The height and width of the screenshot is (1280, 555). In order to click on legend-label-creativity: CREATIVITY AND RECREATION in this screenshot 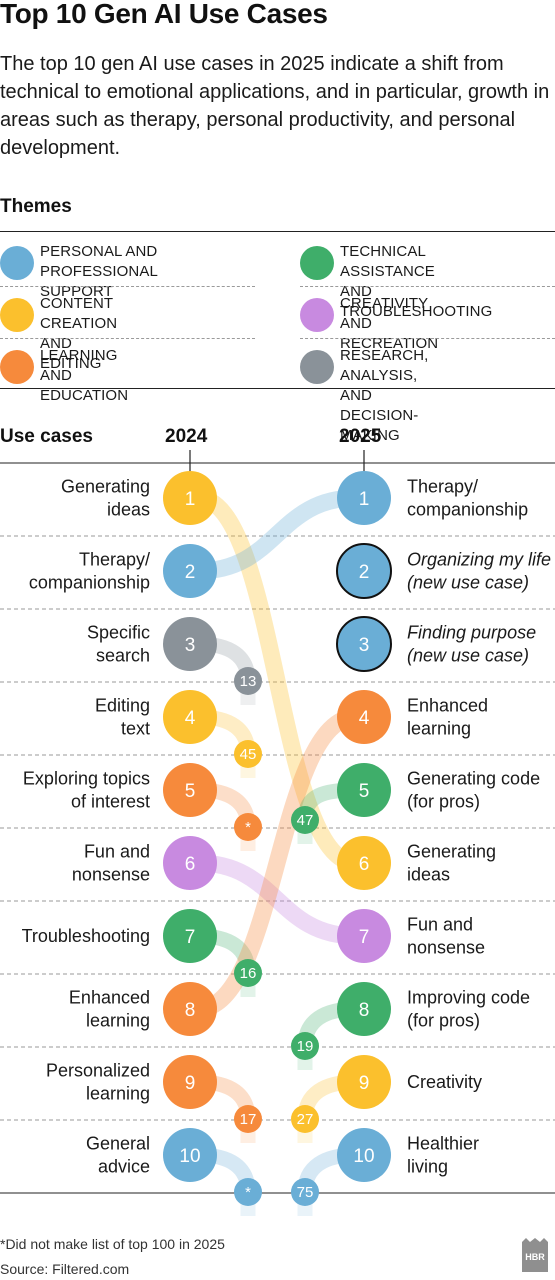, I will do `click(389, 323)`.